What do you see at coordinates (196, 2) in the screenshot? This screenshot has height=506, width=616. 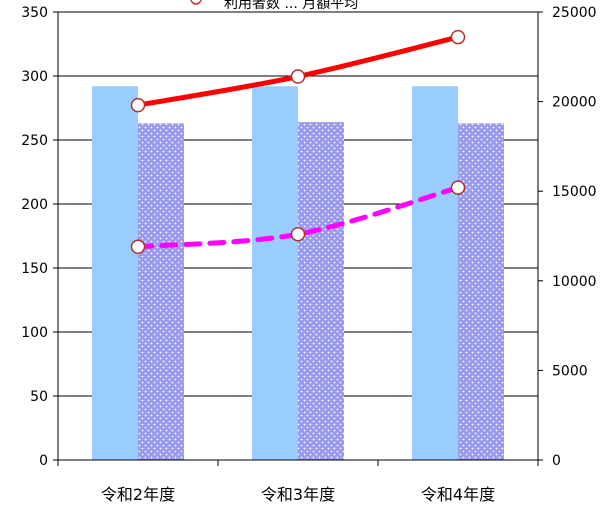 I see `legend-marker` at bounding box center [196, 2].